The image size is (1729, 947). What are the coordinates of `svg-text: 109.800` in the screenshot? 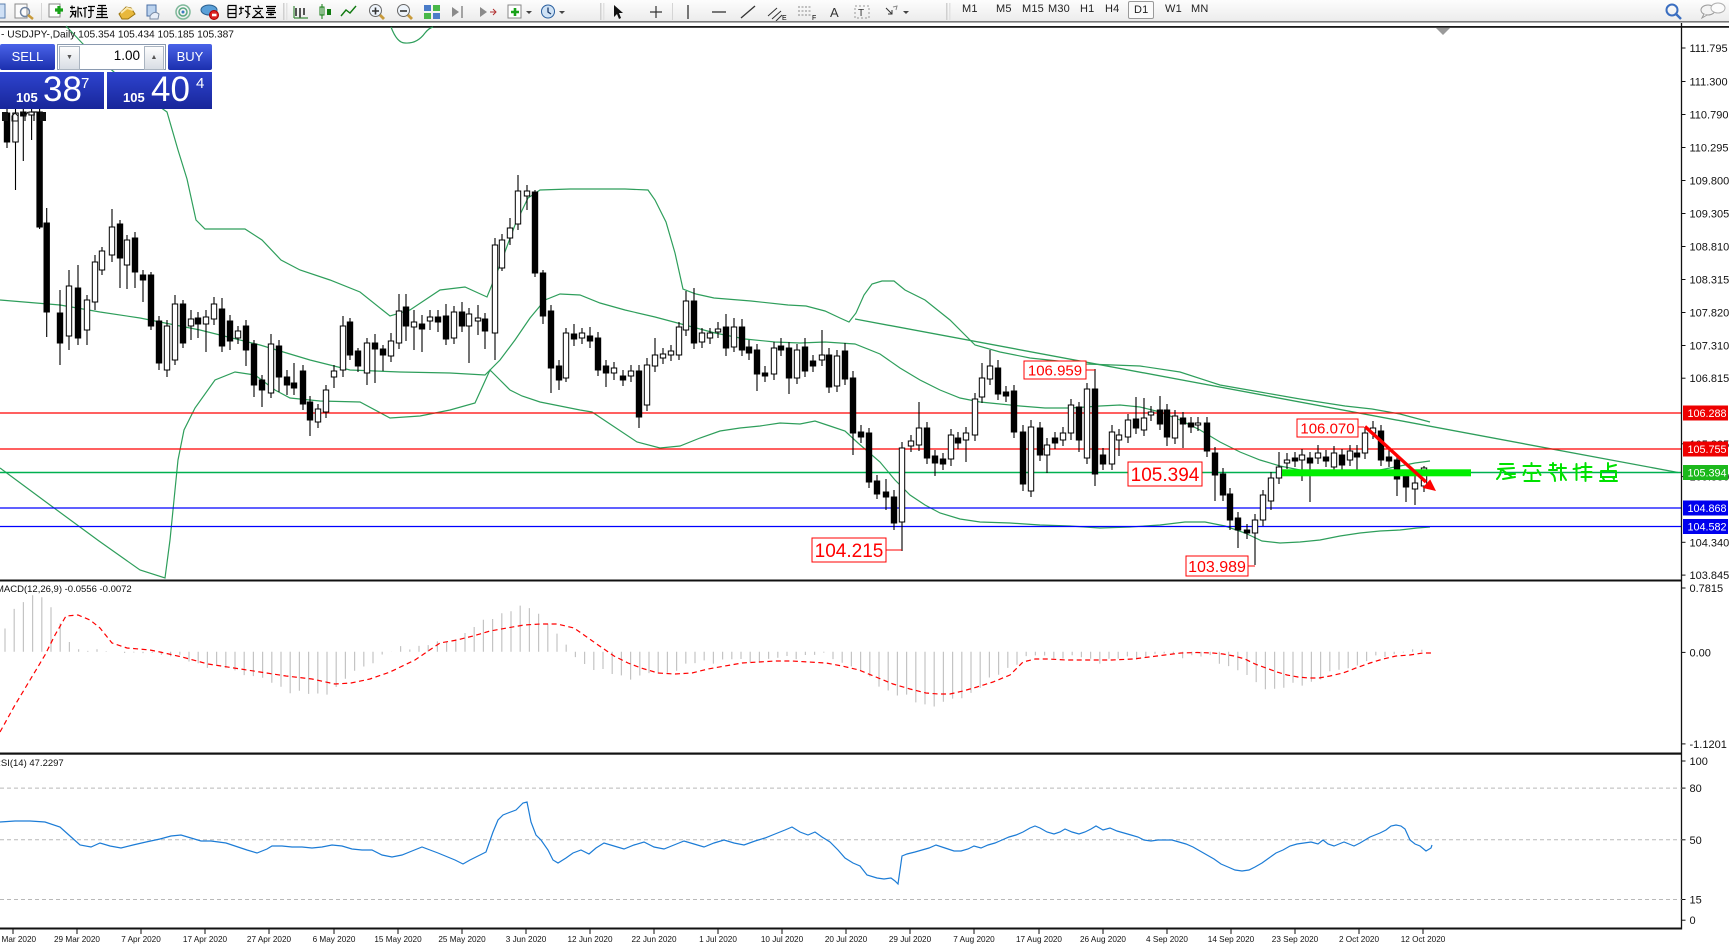 It's located at (1709, 181).